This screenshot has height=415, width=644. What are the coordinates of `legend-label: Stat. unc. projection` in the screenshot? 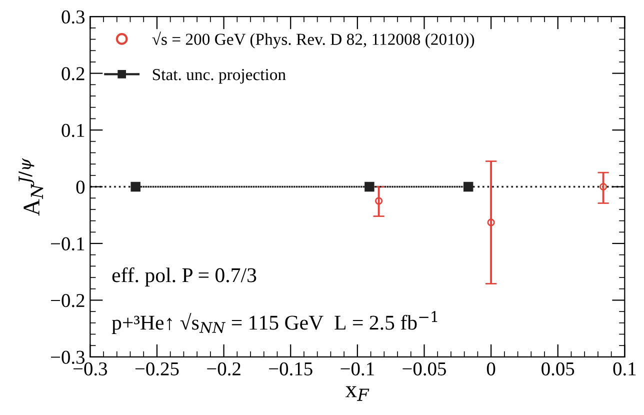 It's located at (219, 76).